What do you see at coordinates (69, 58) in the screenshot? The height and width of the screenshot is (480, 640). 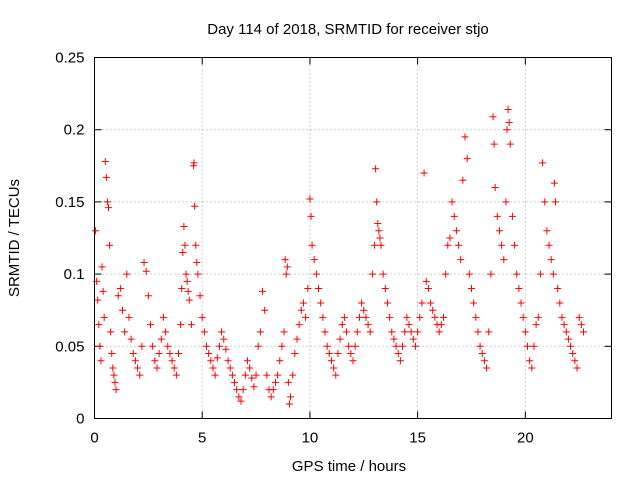 I see `y-tick-label: 0.25` at bounding box center [69, 58].